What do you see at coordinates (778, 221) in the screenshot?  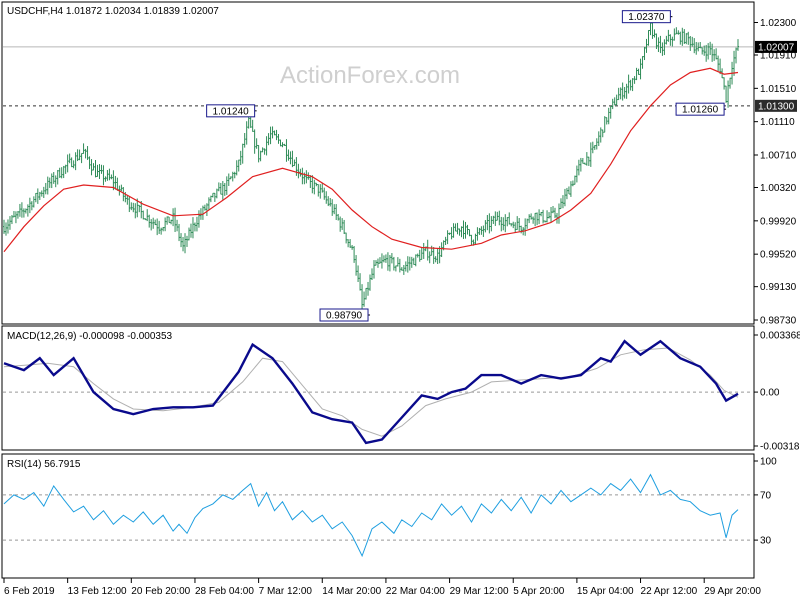 I see `price-tick-label: 0.99920` at bounding box center [778, 221].